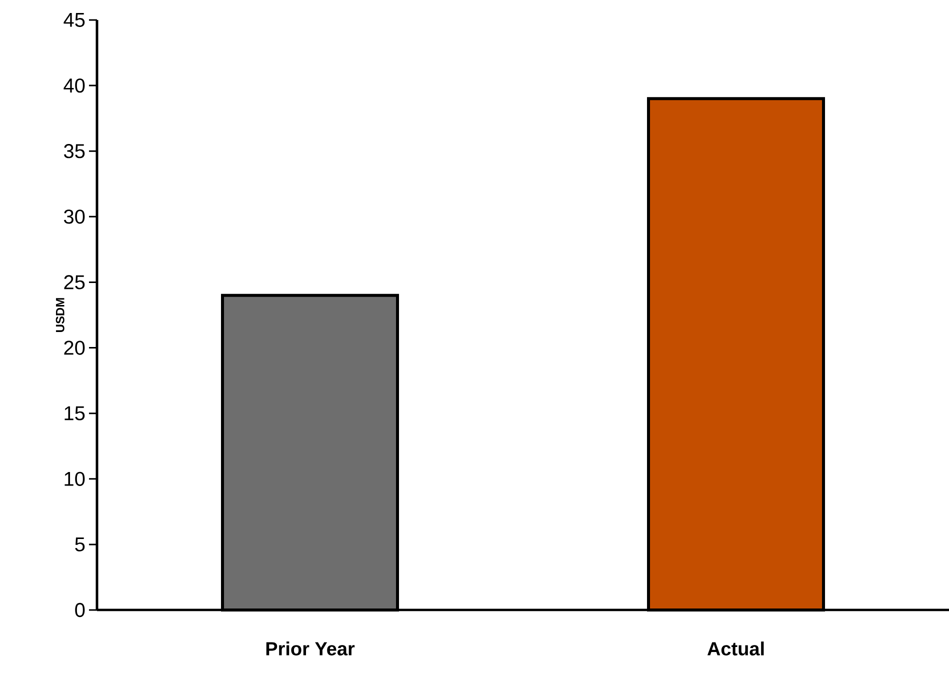 The width and height of the screenshot is (949, 680). Describe the element at coordinates (74, 413) in the screenshot. I see `y-tick-label: 15` at that location.